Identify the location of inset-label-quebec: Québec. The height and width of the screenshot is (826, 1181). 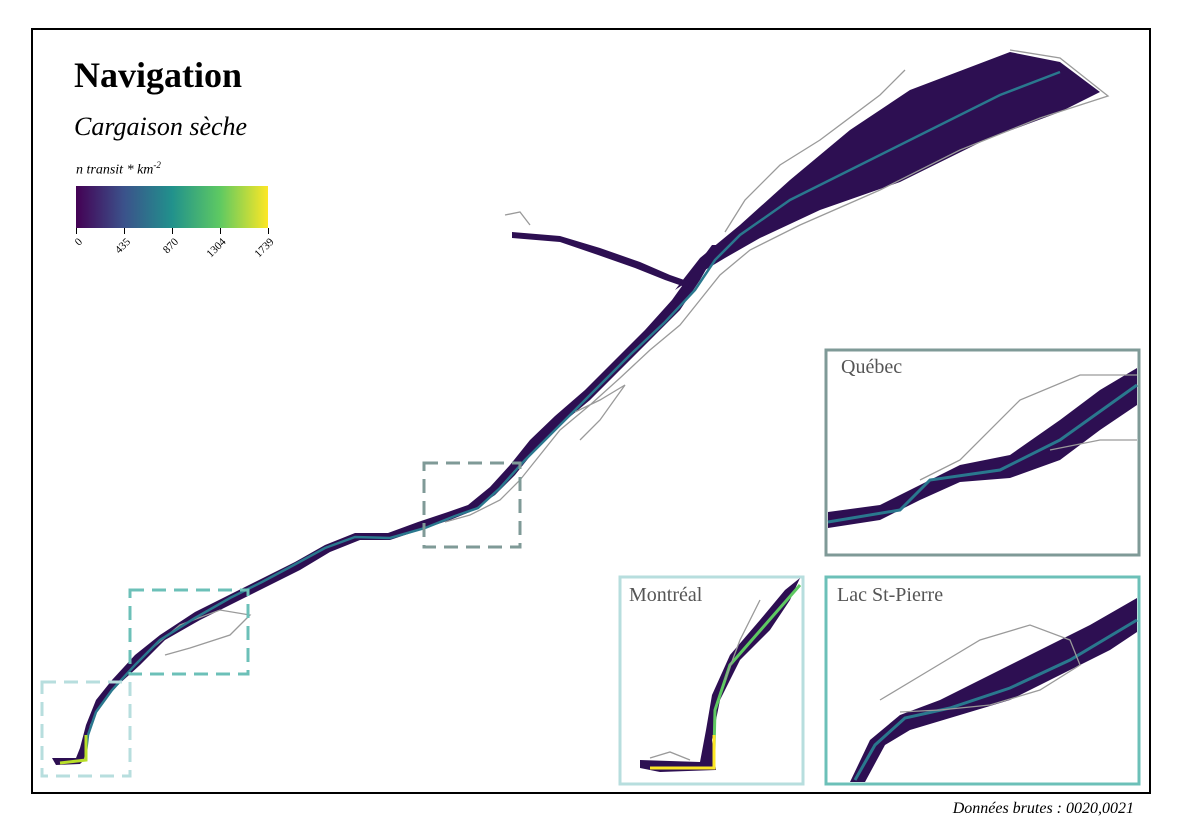
(872, 367).